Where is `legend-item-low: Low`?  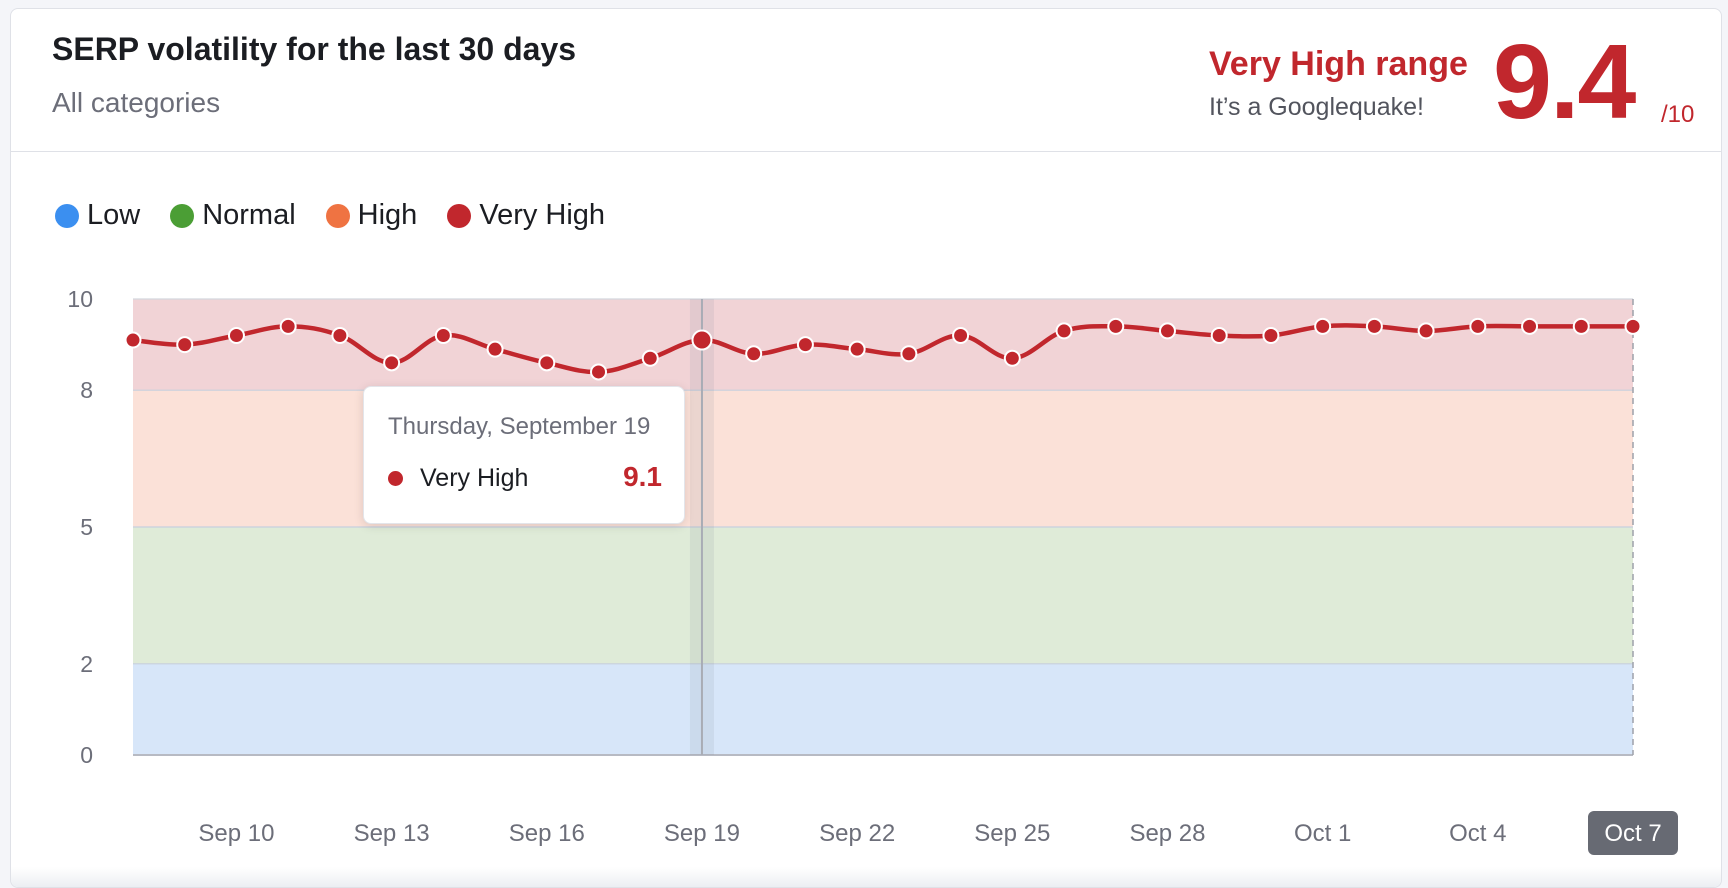 legend-item-low: Low is located at coordinates (97, 215).